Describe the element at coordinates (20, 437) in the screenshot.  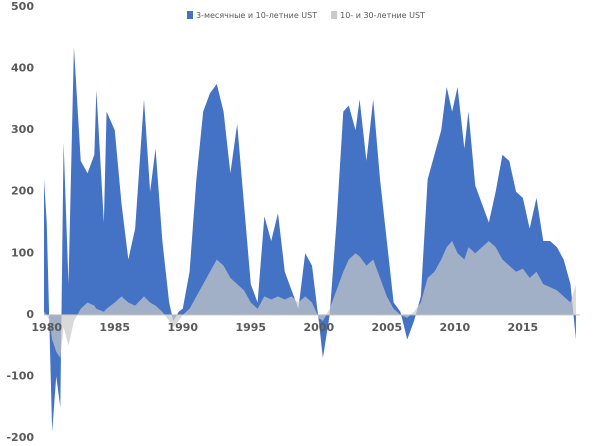
I see `y-tick-label: -200` at that location.